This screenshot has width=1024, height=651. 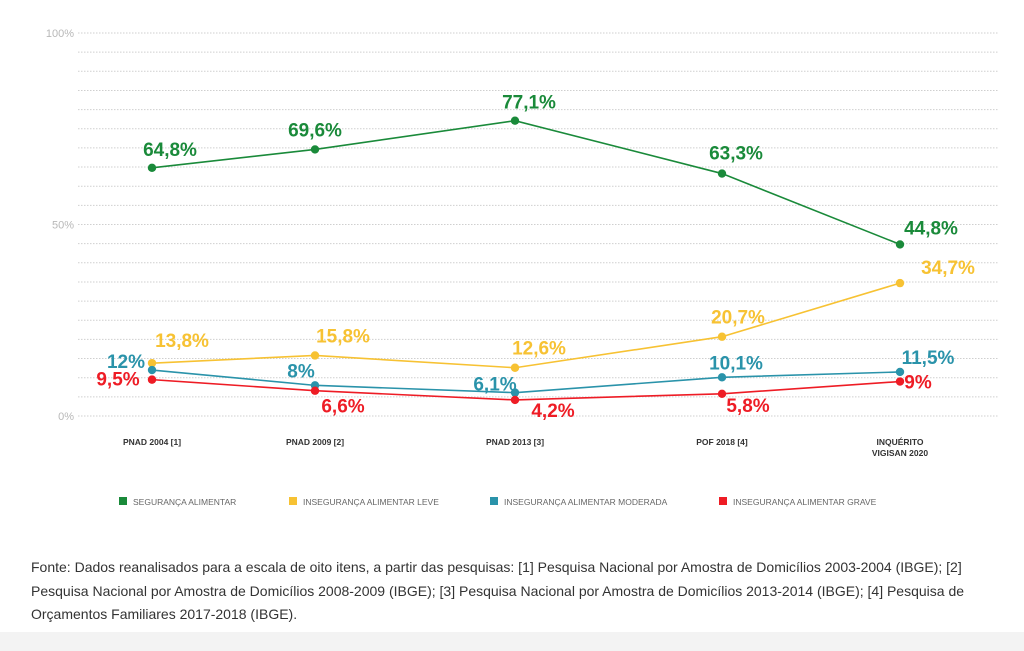 What do you see at coordinates (899, 442) in the screenshot?
I see `x-tick-label-line: INQUÉRITO` at bounding box center [899, 442].